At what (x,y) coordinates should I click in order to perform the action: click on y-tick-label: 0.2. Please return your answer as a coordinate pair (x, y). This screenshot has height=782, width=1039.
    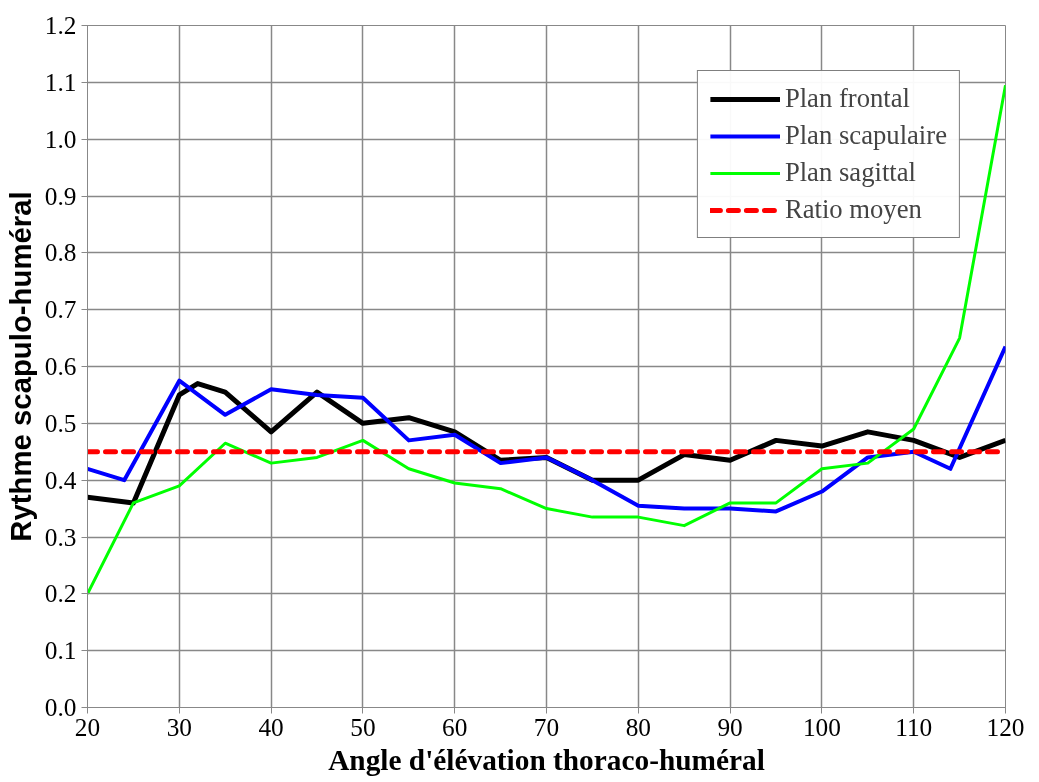
    Looking at the image, I should click on (60, 593).